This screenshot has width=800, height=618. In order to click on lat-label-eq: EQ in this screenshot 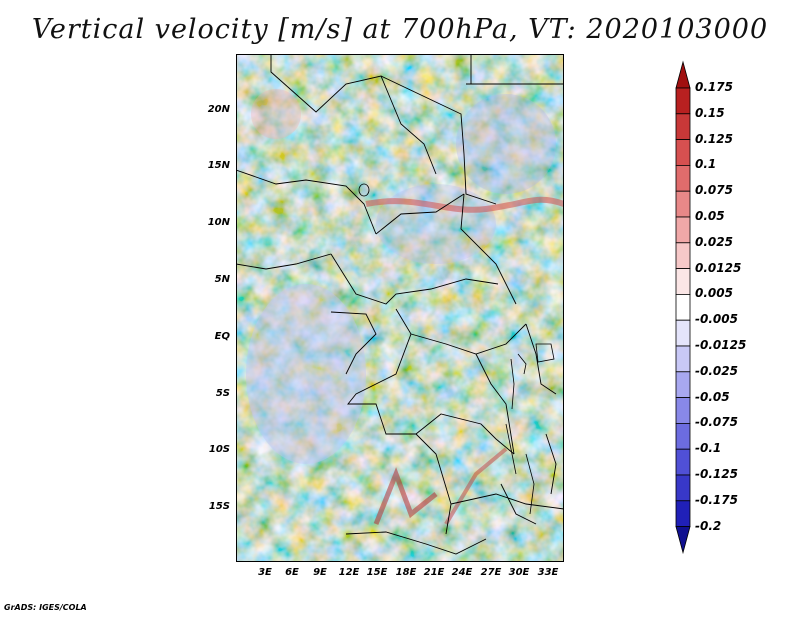, I will do `click(222, 336)`.